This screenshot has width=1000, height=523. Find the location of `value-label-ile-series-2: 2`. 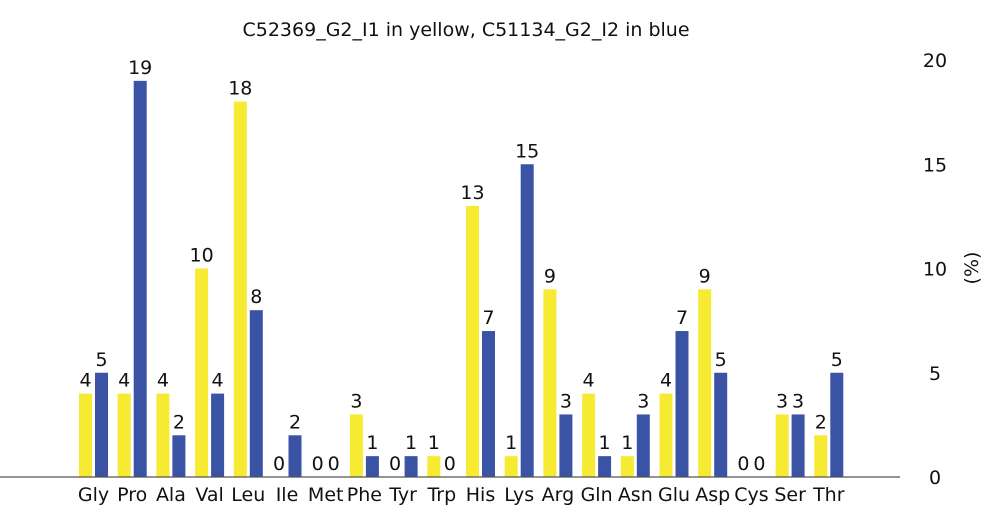

value-label-ile-series-2: 2 is located at coordinates (295, 422).